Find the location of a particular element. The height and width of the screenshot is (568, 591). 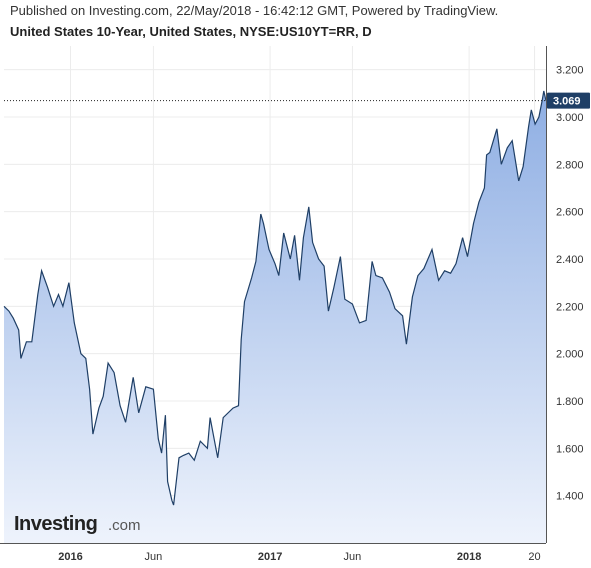

logo-text: Investing is located at coordinates (55, 524).